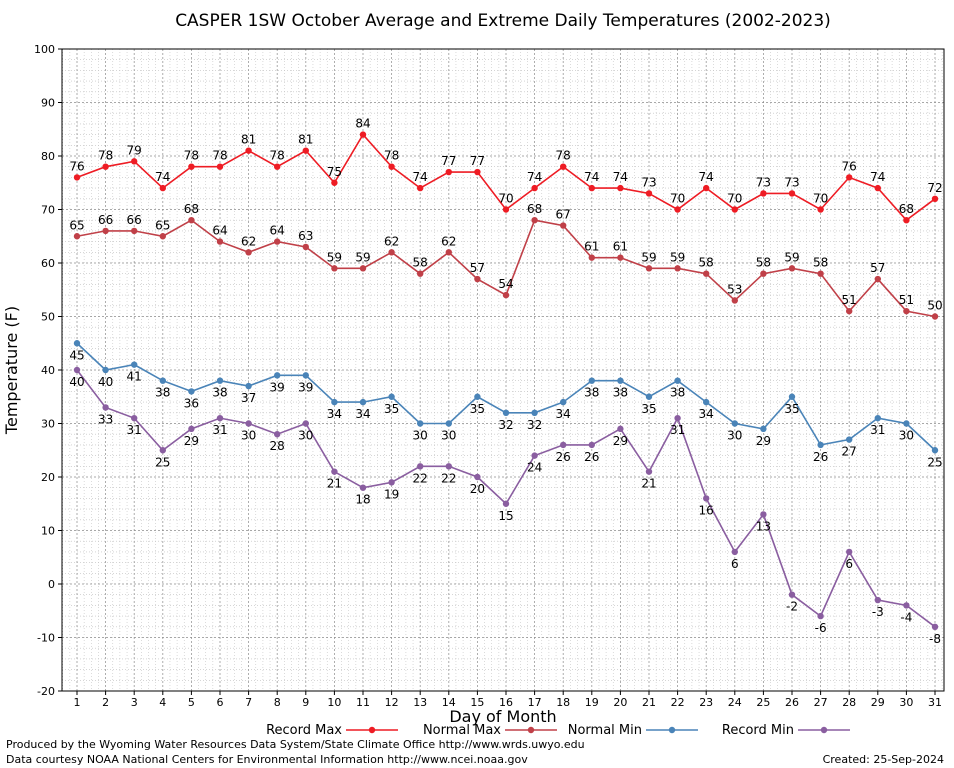 The height and width of the screenshot is (768, 954). What do you see at coordinates (883, 759) in the screenshot?
I see `footer-created-date: Created: 25-Sep-2024` at bounding box center [883, 759].